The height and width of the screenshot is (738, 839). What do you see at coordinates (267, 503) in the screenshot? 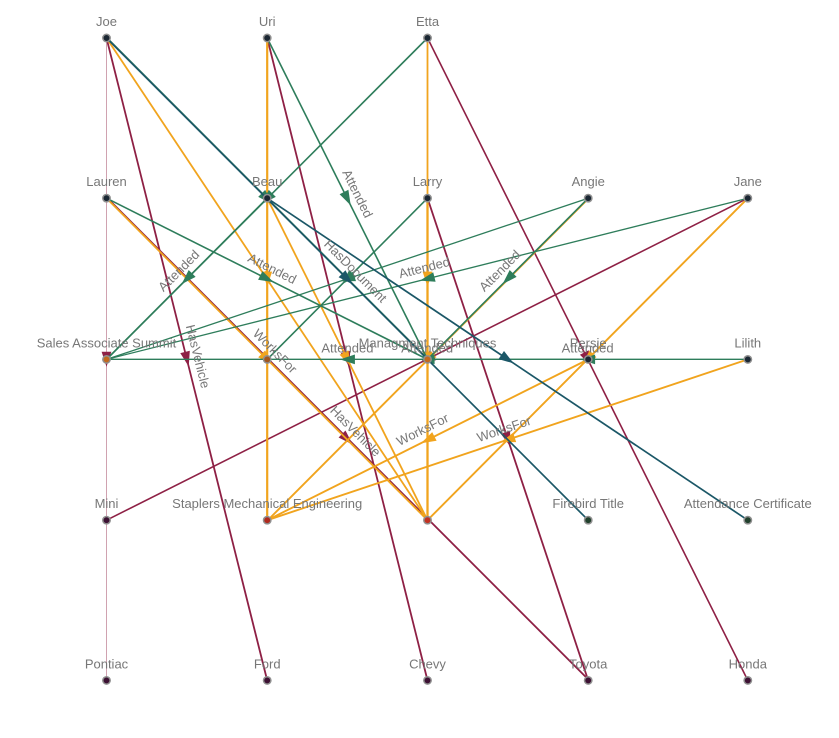
I see `svg-text:Staplers Mechanical Engineerin: Staplers Mechanical Engineering` at bounding box center [267, 503].